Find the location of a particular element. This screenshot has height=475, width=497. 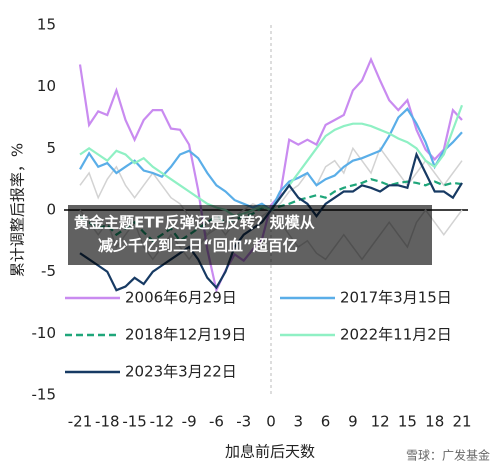

legend-label: 2017年3月15日 is located at coordinates (396, 298).